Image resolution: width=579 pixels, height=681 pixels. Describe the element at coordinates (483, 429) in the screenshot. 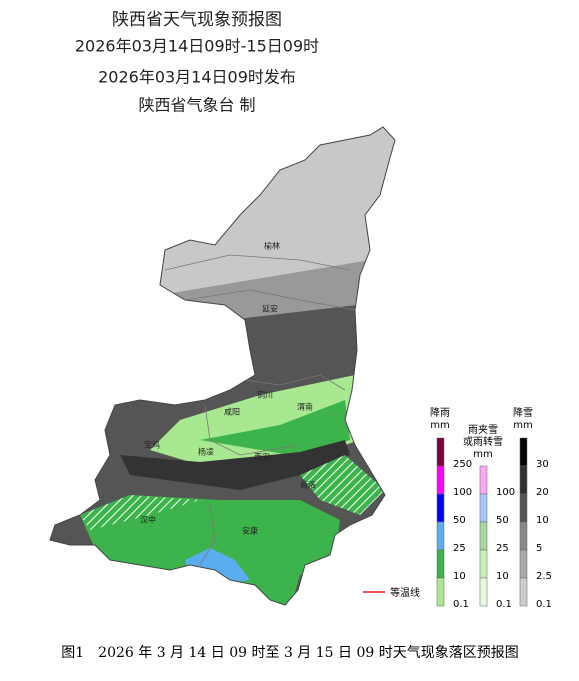

I see `legend-title: 雨夹雪` at that location.